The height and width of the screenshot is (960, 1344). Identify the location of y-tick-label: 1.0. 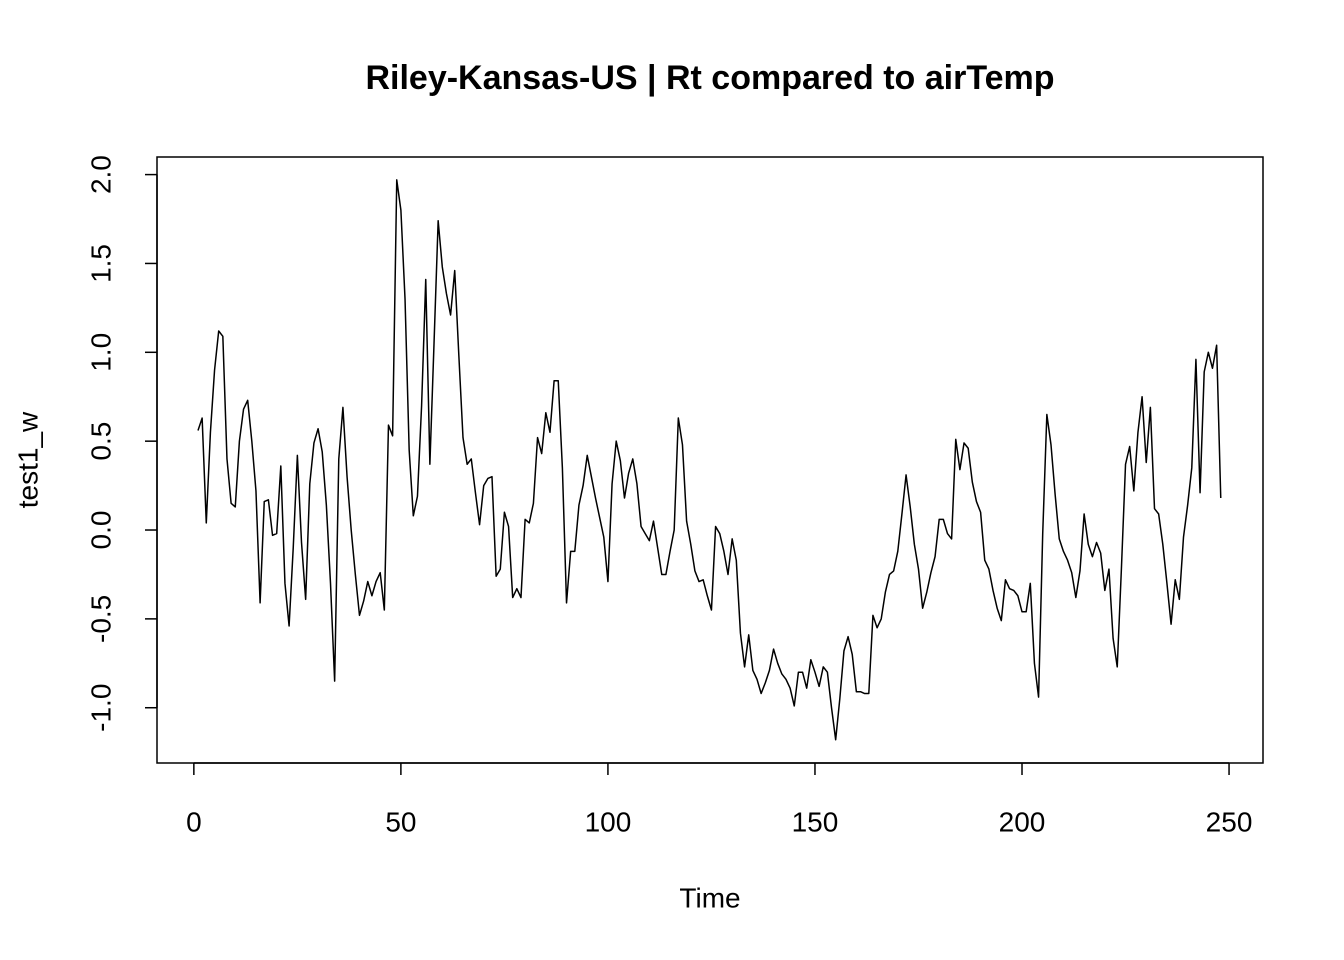
(100, 352).